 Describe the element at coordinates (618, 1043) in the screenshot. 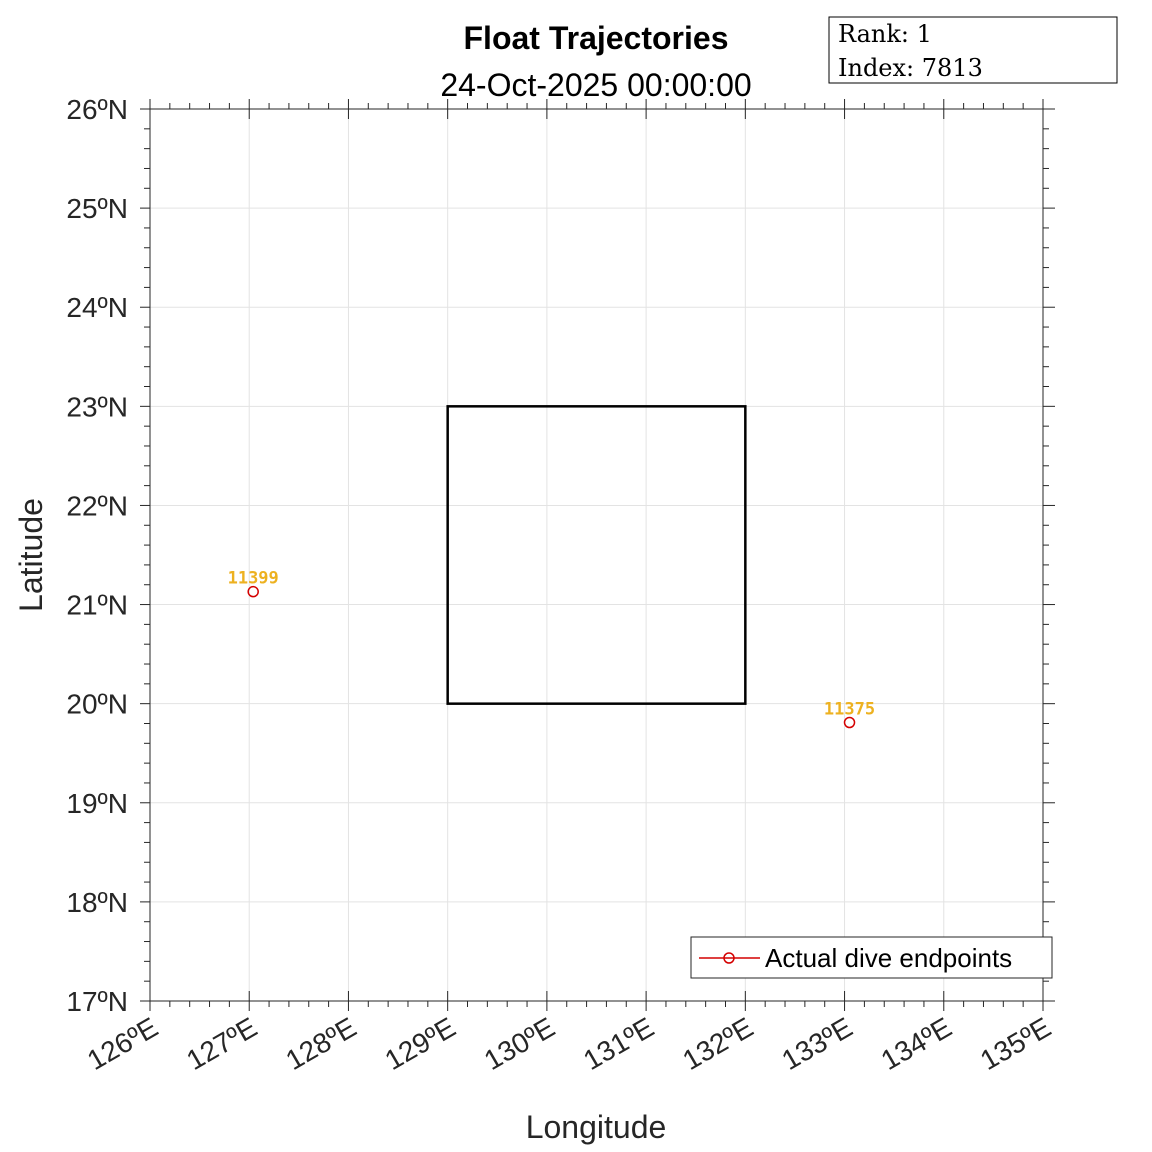

I see `x-tick-label: 131ºE` at that location.